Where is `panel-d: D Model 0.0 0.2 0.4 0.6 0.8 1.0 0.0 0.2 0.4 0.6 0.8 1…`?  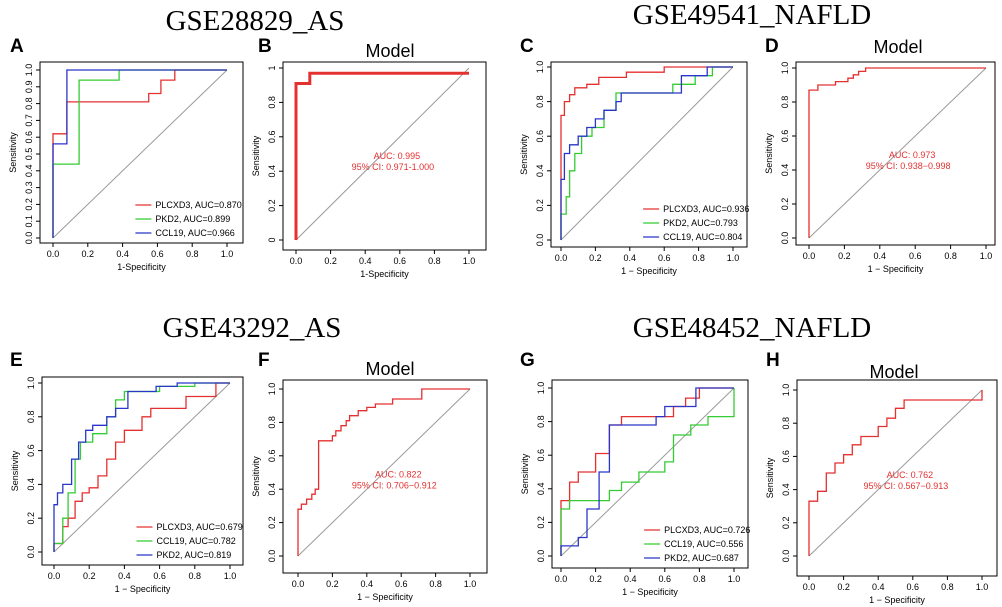 panel-d: D Model 0.0 0.2 0.4 0.6 0.8 1.0 0.0 0.2 0.4 0.6 0.8 1… is located at coordinates (880, 155).